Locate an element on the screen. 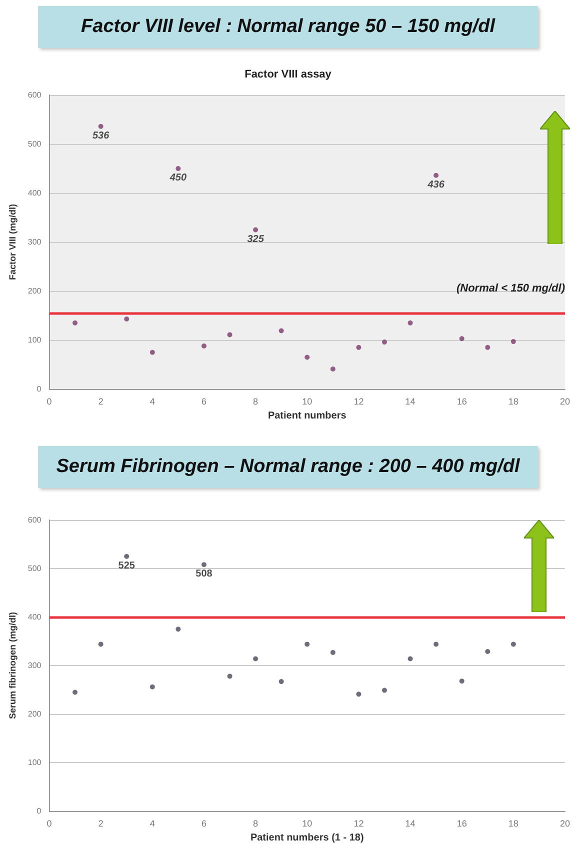  chart-title: Factor VIII level : Normal range 50 – 150 mg/dl is located at coordinates (288, 27).